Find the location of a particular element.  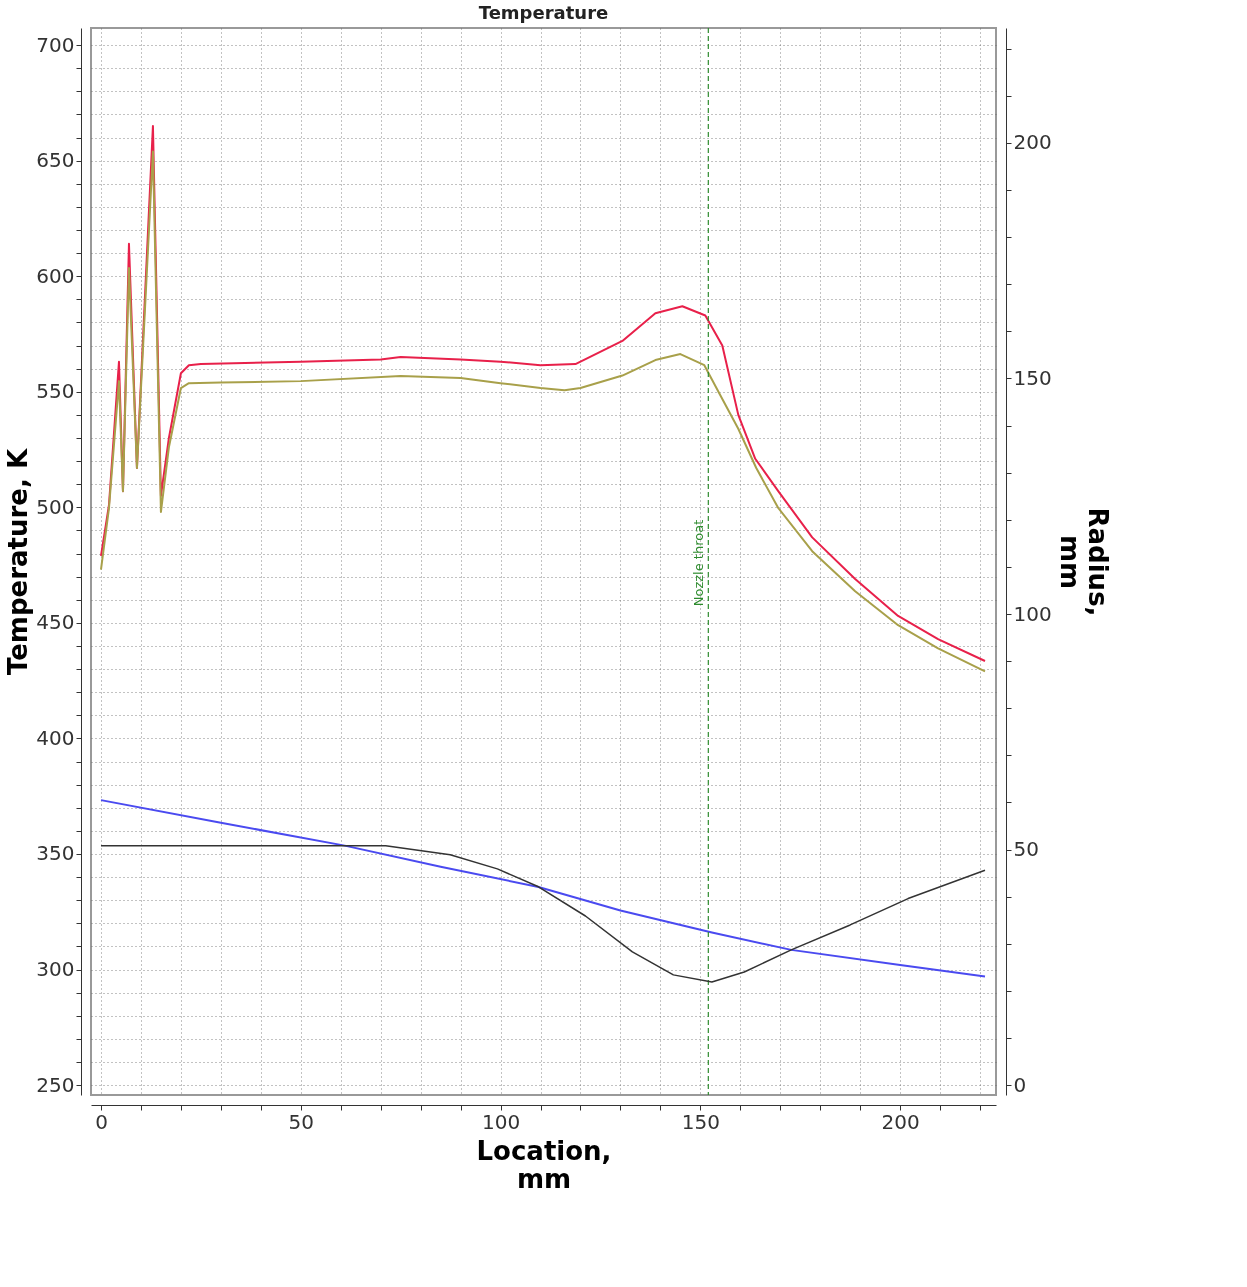

y2-tick-label: 100 is located at coordinates (1032, 613).